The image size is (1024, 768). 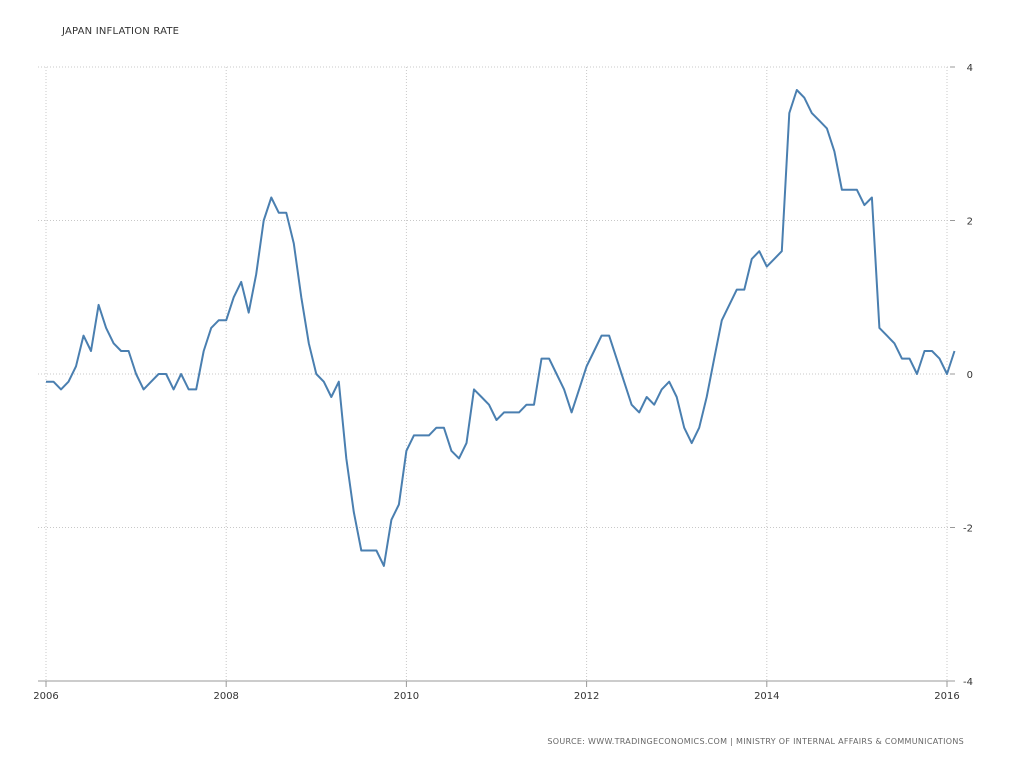 I want to click on x-tick-label: 2016, so click(x=946, y=696).